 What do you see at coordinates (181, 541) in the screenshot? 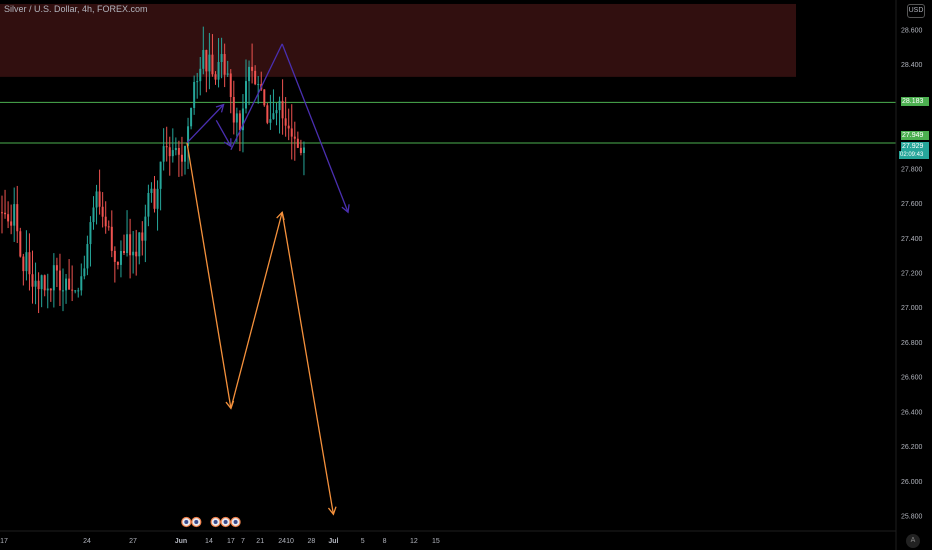
I see `time-tick-label: Jun` at bounding box center [181, 541].